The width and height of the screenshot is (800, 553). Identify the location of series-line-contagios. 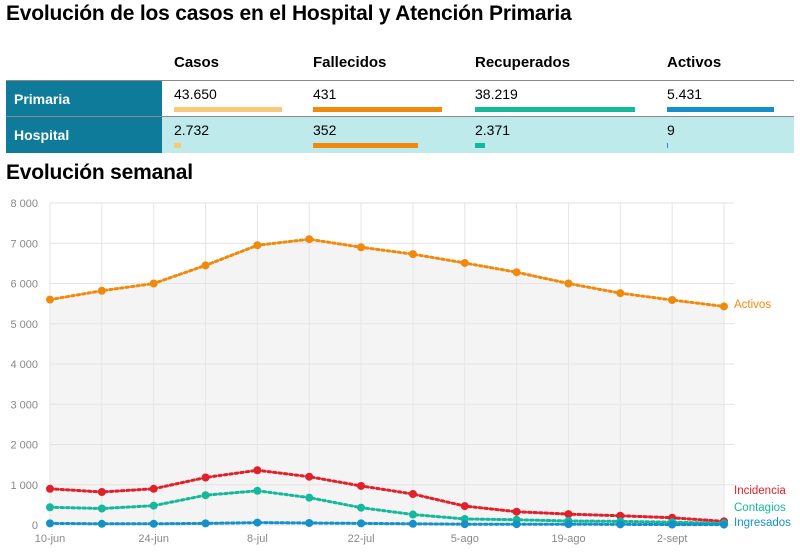
(387, 507).